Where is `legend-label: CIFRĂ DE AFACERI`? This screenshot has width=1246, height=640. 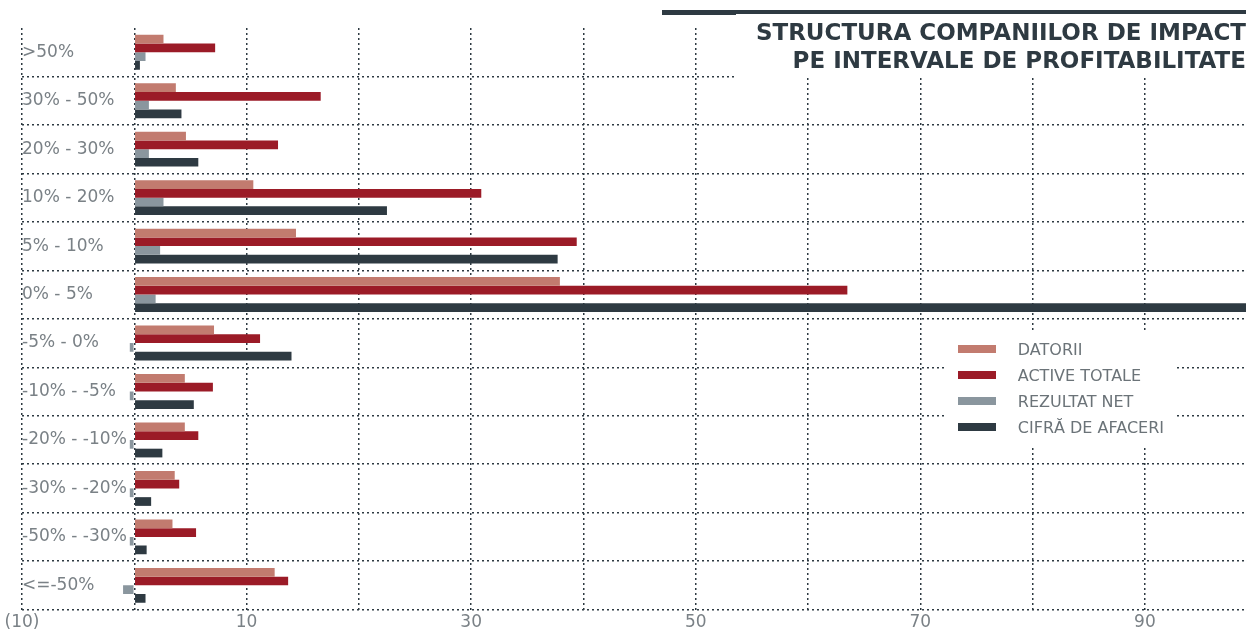 legend-label: CIFRĂ DE AFACERI is located at coordinates (1090, 427).